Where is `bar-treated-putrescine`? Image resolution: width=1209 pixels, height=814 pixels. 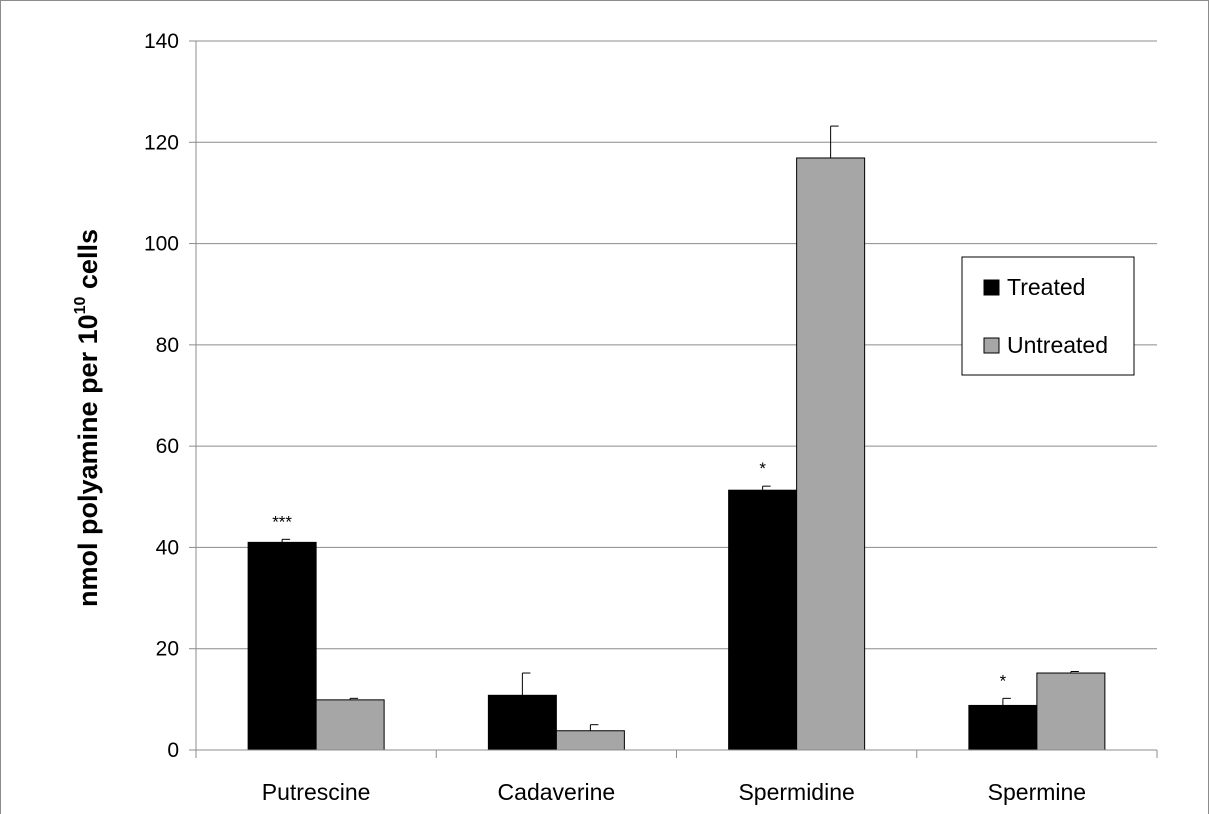
bar-treated-putrescine is located at coordinates (282, 646).